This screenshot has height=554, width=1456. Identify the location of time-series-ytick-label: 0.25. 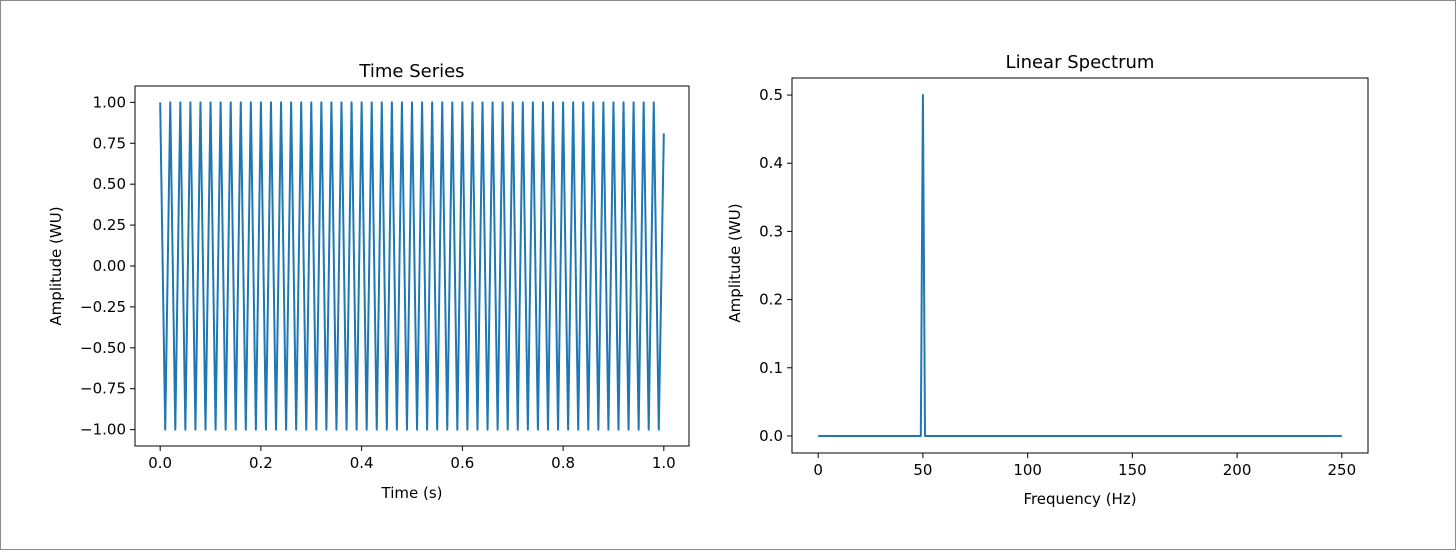
(109, 225).